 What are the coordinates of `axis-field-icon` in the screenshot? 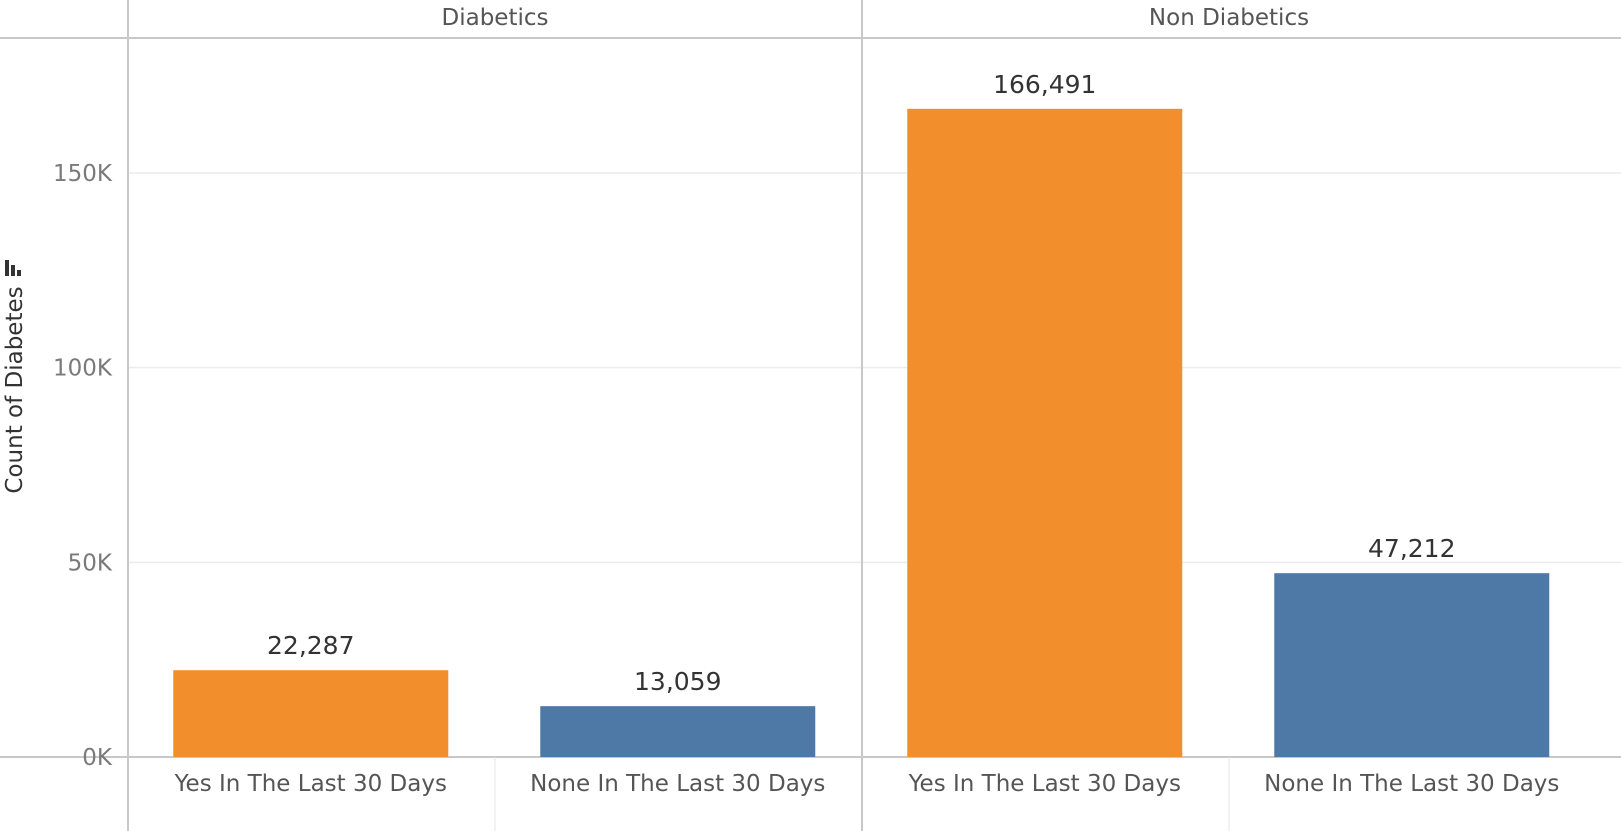 It's located at (13, 268).